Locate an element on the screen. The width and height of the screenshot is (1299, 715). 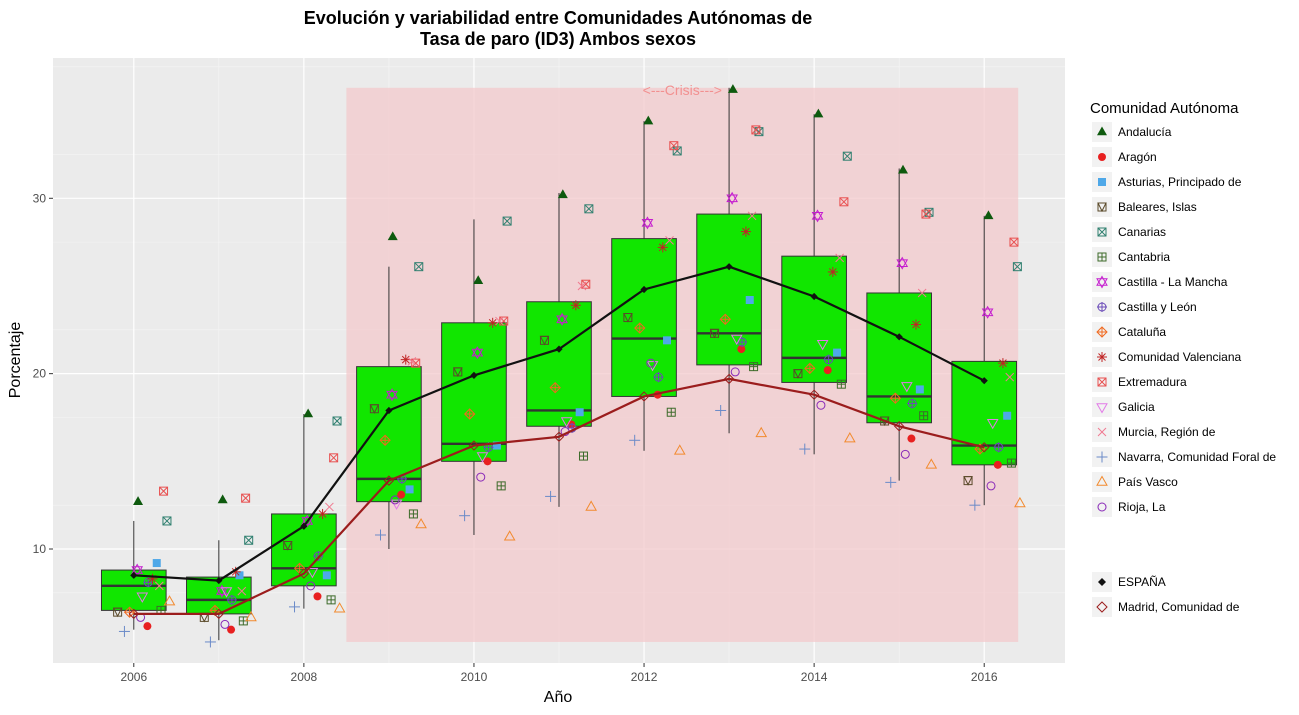
legend-label: País Vasco is located at coordinates (1148, 482).